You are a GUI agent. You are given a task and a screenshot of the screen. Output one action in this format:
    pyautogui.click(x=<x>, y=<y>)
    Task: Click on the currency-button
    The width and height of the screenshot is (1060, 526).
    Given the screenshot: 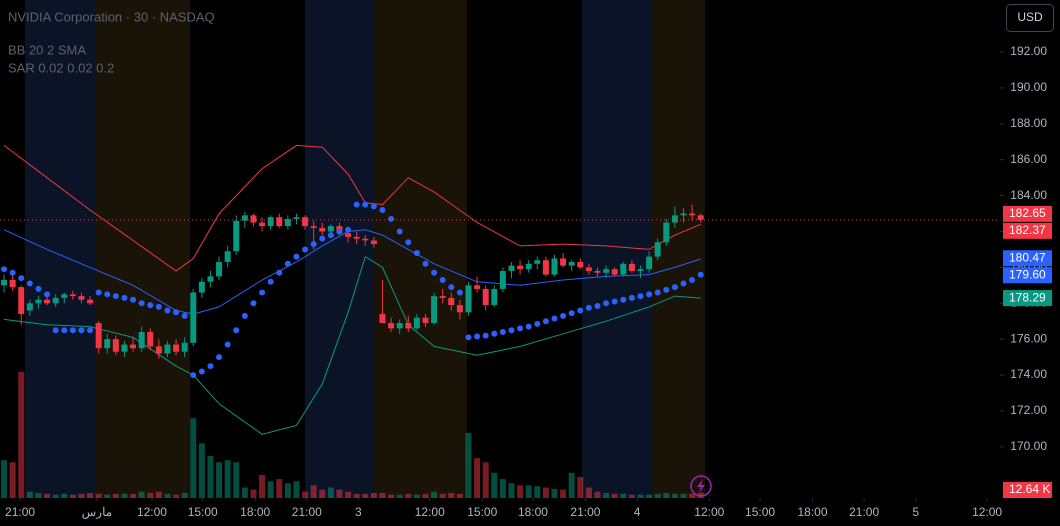 What is the action you would take?
    pyautogui.click(x=1030, y=18)
    